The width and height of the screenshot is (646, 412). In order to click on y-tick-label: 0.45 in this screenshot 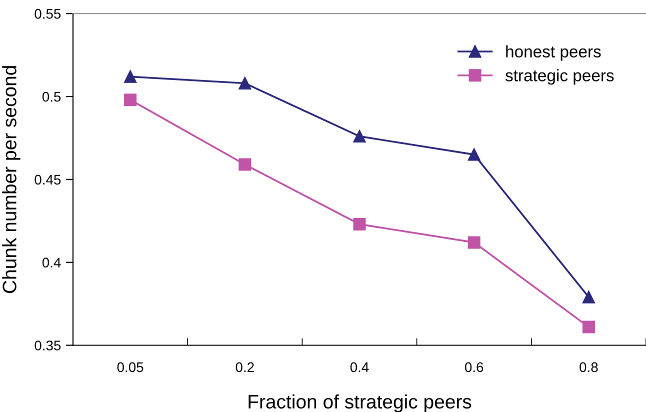, I will do `click(47, 179)`.